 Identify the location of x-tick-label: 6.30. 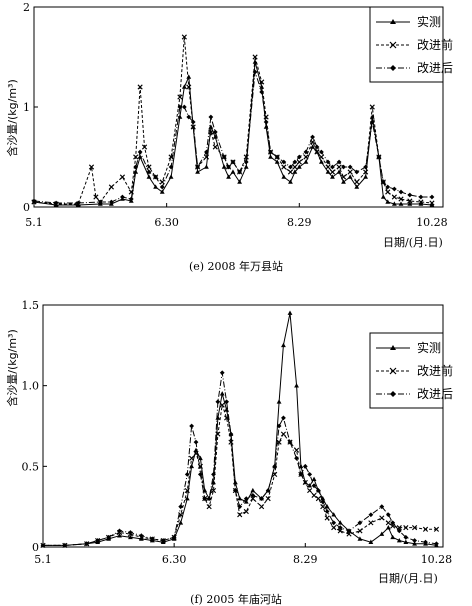
(174, 559).